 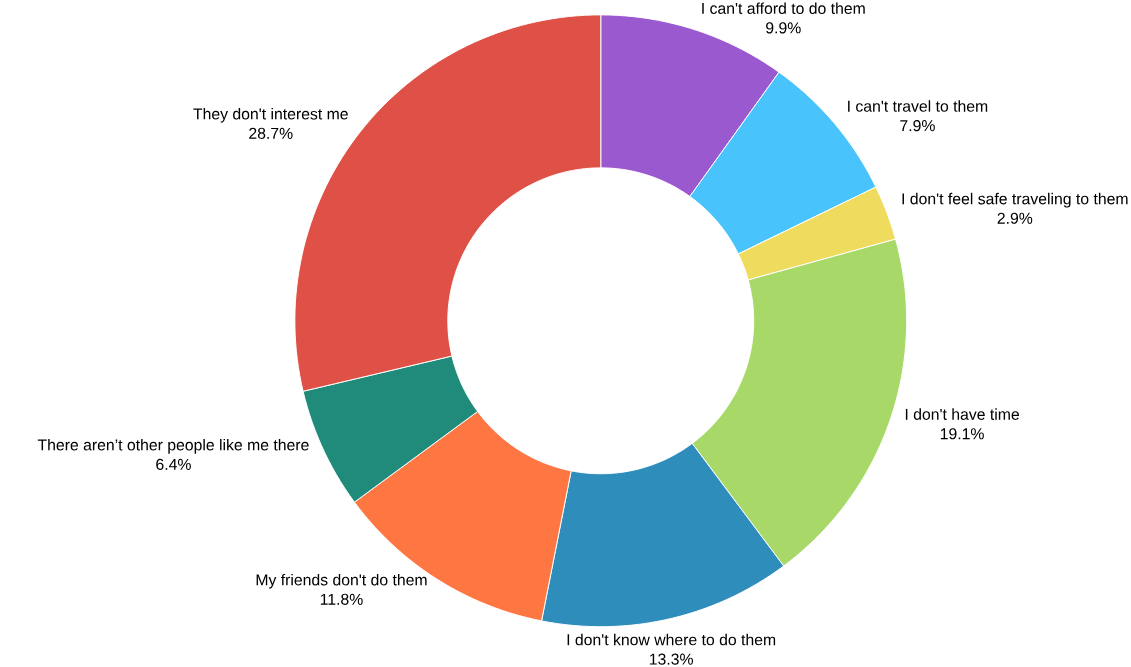 I want to click on slice-label: I don't feel safe traveling to them, so click(x=1015, y=200).